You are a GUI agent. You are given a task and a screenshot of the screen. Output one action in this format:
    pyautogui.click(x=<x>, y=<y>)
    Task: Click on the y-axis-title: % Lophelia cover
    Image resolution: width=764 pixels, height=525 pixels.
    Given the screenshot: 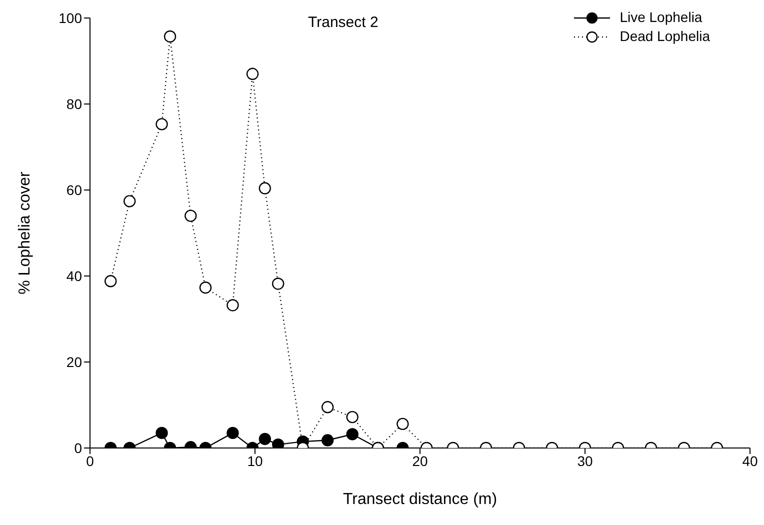 What is the action you would take?
    pyautogui.click(x=25, y=232)
    